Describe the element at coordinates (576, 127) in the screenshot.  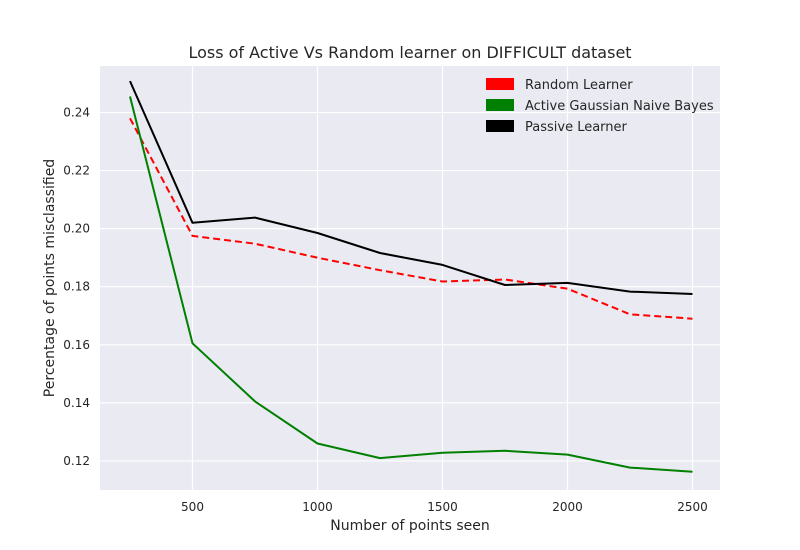
I see `legend-label: Passive Learner` at that location.